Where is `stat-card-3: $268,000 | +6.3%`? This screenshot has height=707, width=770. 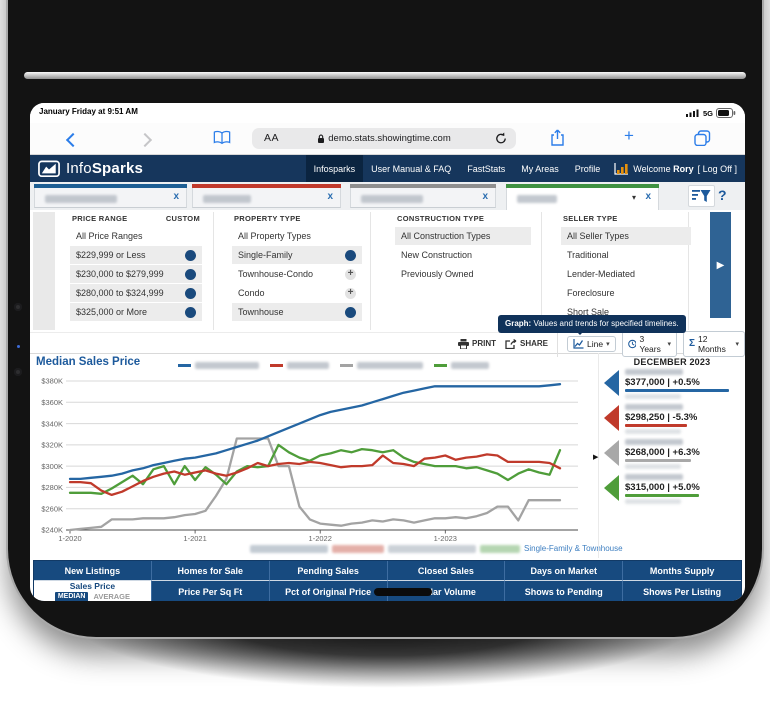 stat-card-3: $268,000 | +6.3% is located at coordinates (672, 454).